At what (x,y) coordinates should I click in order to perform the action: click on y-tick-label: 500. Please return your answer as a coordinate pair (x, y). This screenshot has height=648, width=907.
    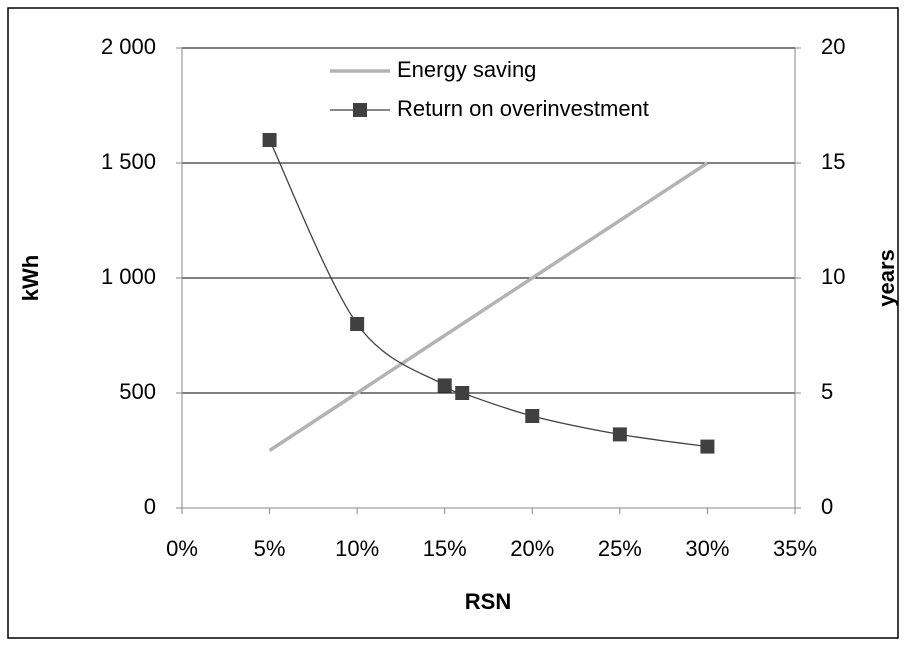
    Looking at the image, I should click on (137, 391).